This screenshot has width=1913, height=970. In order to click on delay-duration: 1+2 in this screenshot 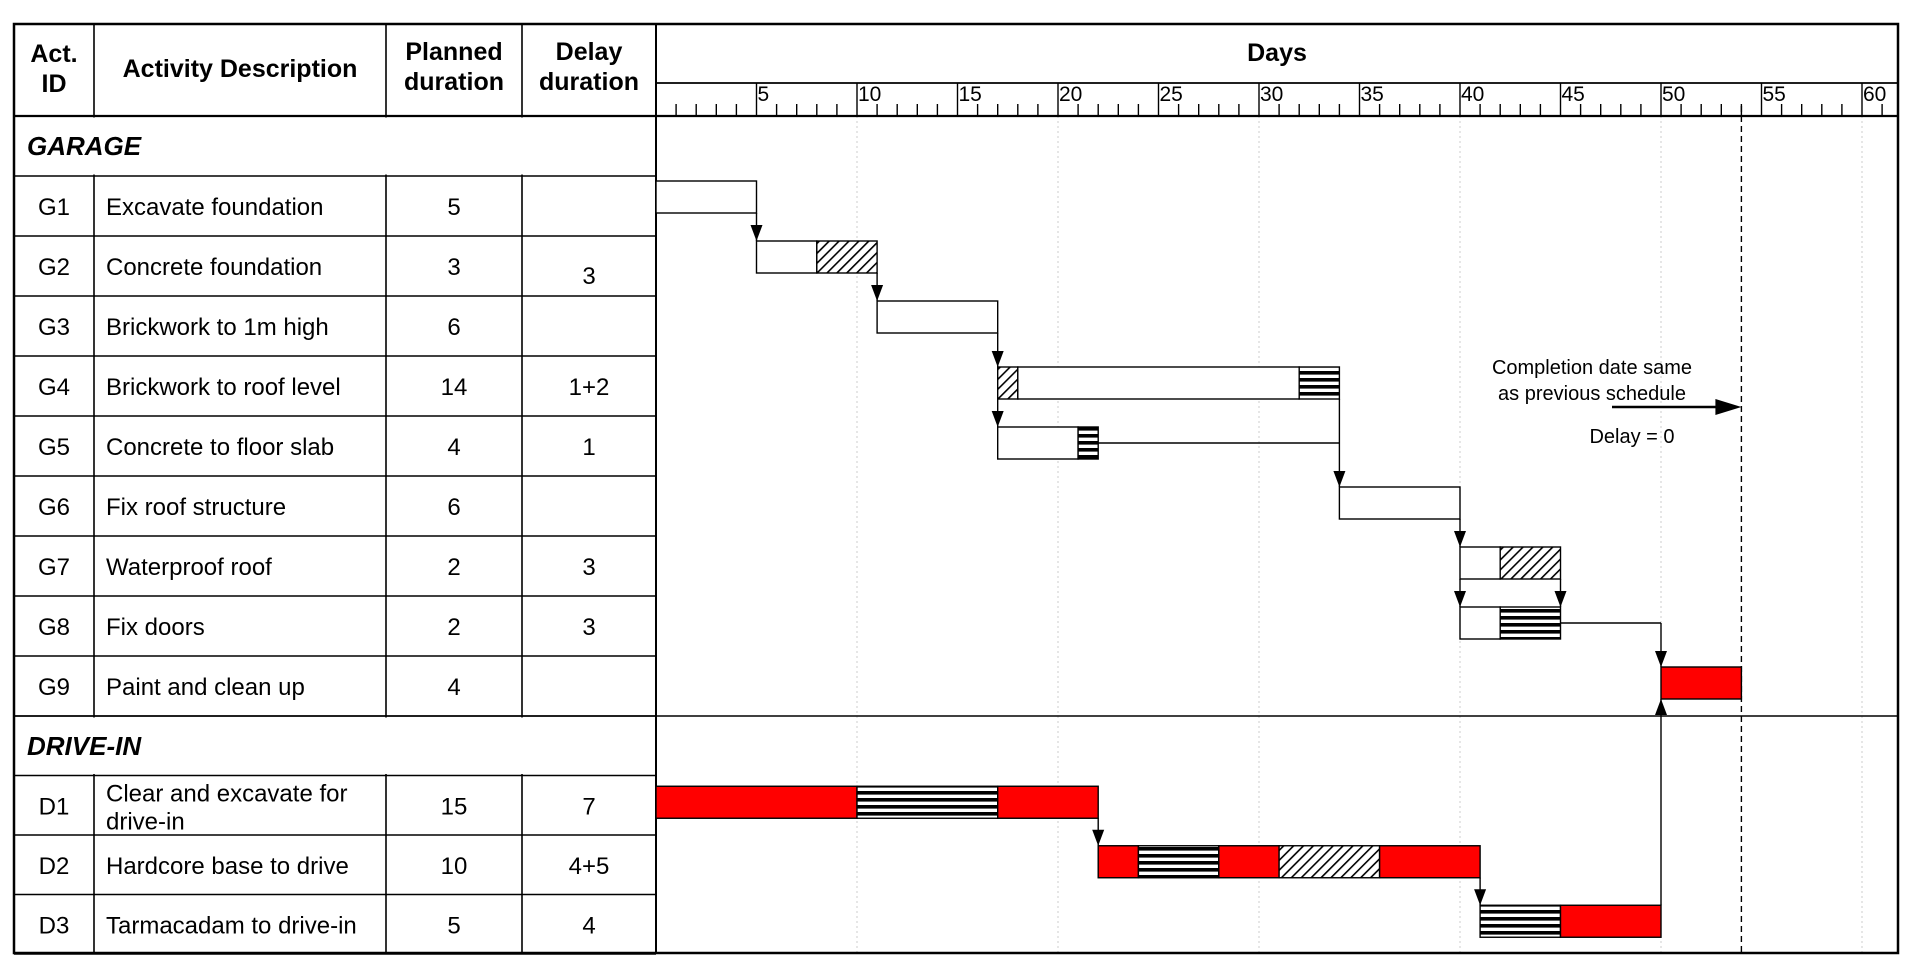, I will do `click(589, 387)`.